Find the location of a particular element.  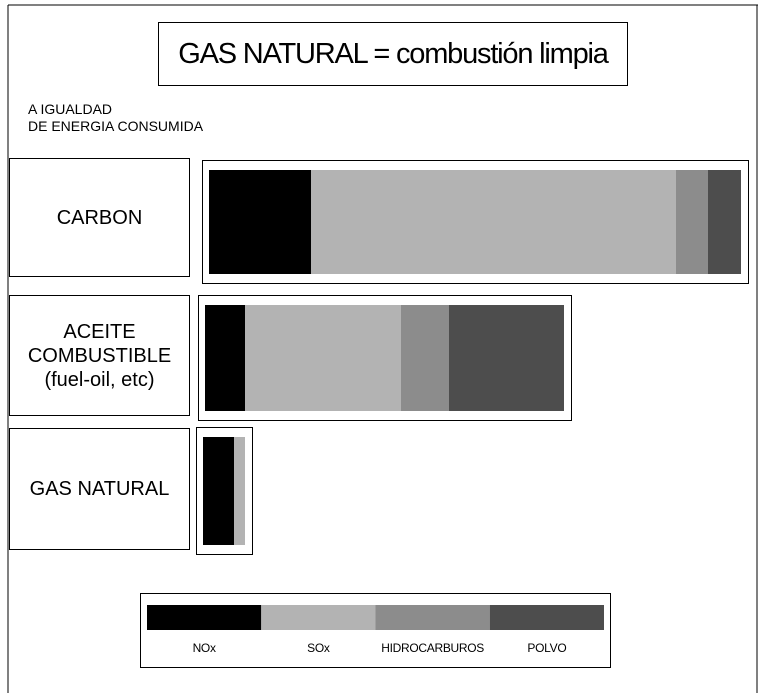

legend-label: SOx is located at coordinates (318, 648).